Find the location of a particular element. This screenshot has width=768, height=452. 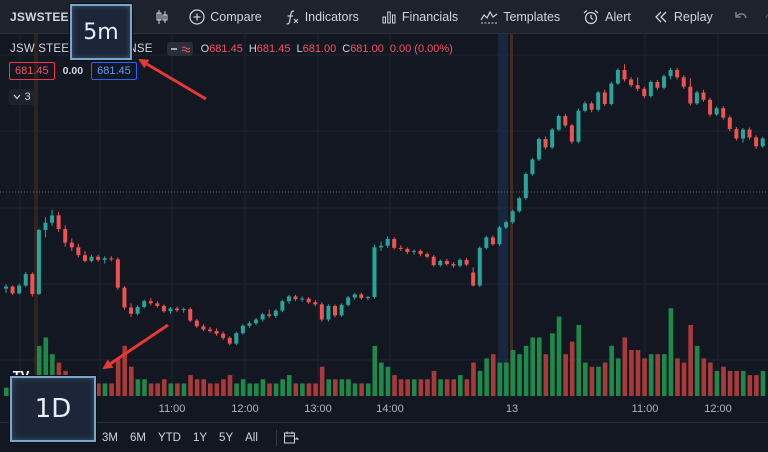

range-ytd: YTD is located at coordinates (169, 437).